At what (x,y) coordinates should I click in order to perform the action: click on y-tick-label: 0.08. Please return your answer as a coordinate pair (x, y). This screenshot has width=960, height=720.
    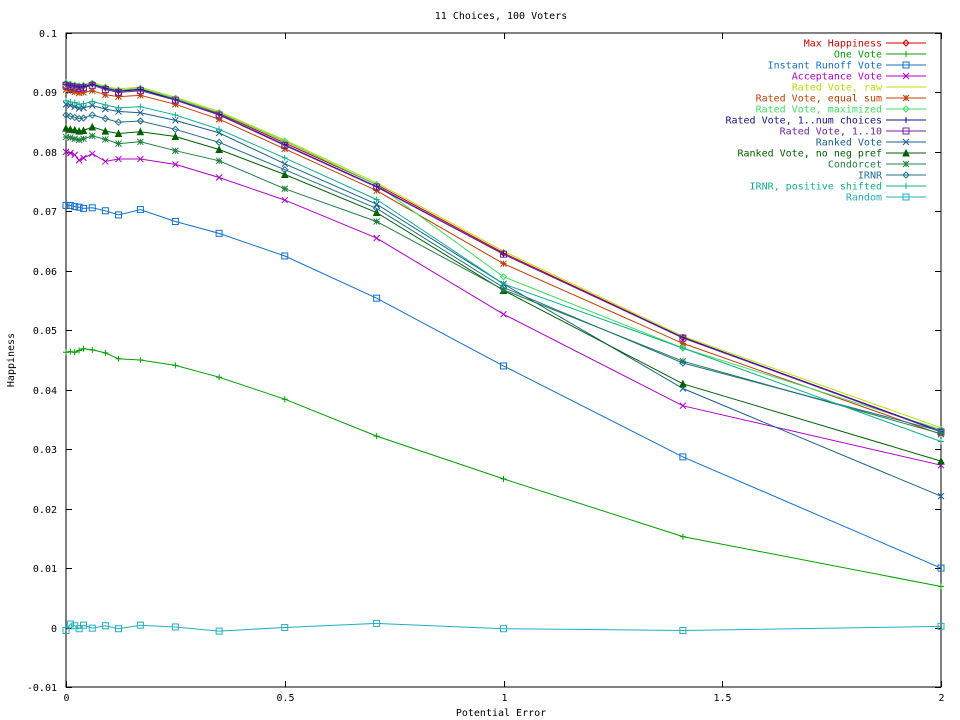
    Looking at the image, I should click on (45, 153).